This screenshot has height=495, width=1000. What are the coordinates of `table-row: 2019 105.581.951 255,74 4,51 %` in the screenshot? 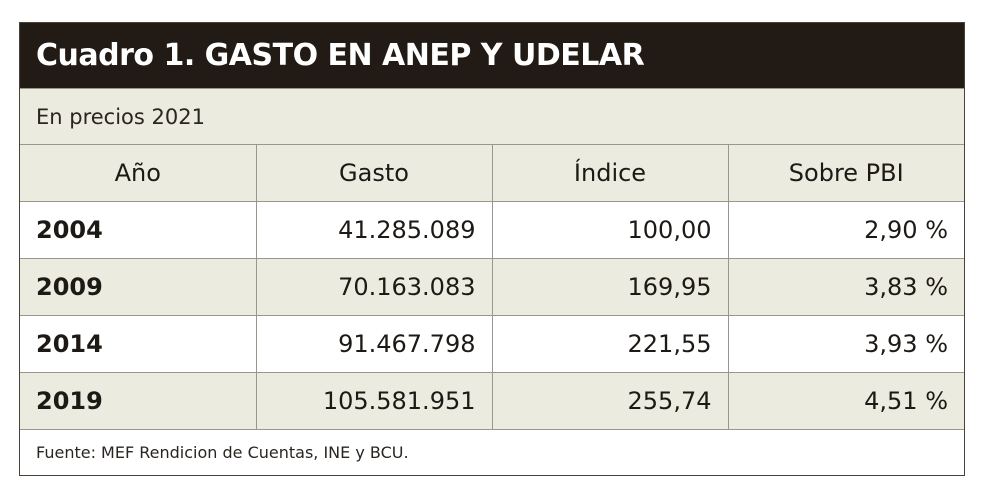 It's located at (492, 401).